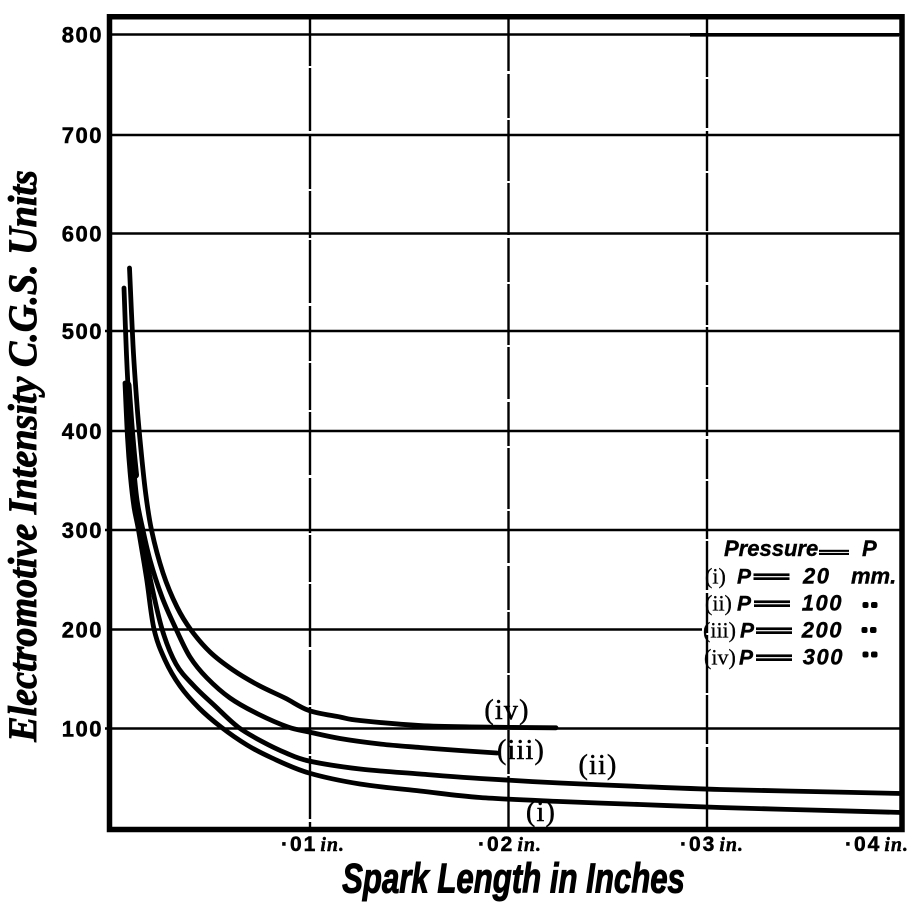  Describe the element at coordinates (82, 135) in the screenshot. I see `svg-text: 700` at that location.